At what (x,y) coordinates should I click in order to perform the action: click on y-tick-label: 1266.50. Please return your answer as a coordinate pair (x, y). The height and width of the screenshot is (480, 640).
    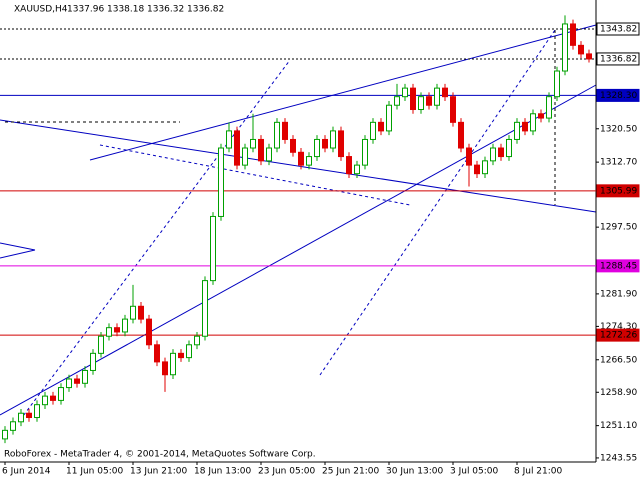
    Looking at the image, I should click on (618, 360).